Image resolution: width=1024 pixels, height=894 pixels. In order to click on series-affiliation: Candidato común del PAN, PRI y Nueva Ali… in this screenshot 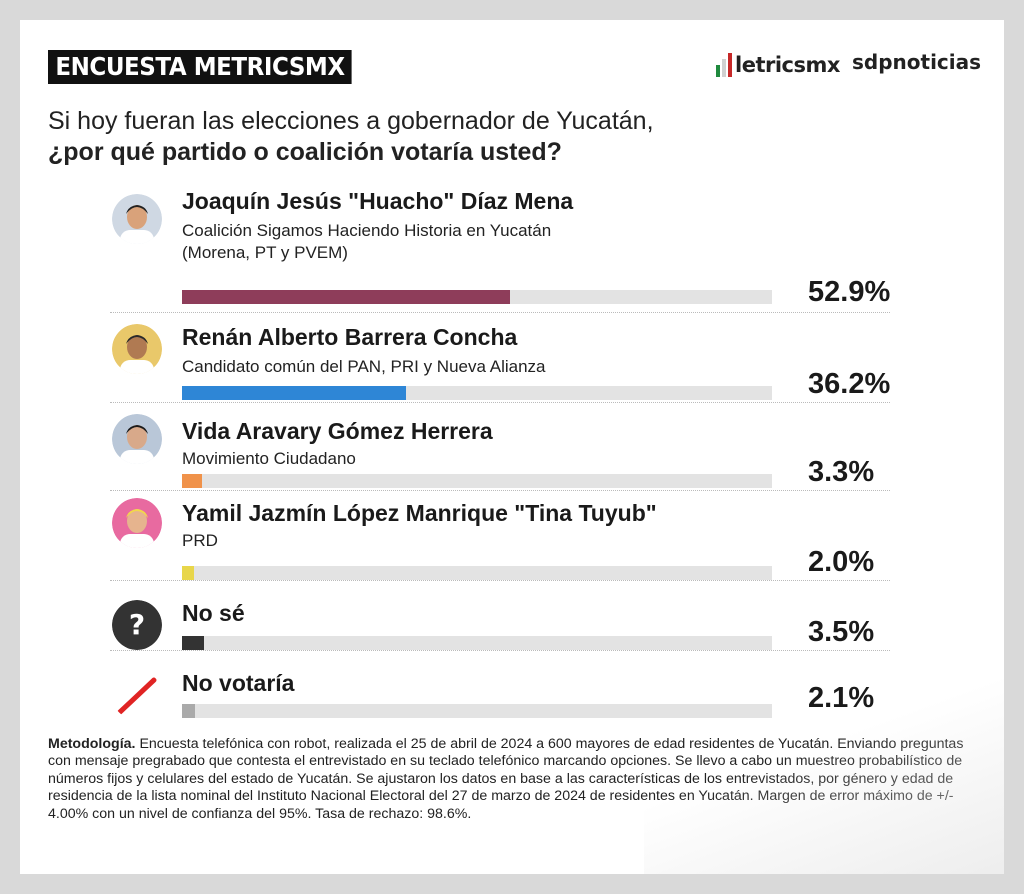, I will do `click(462, 367)`.